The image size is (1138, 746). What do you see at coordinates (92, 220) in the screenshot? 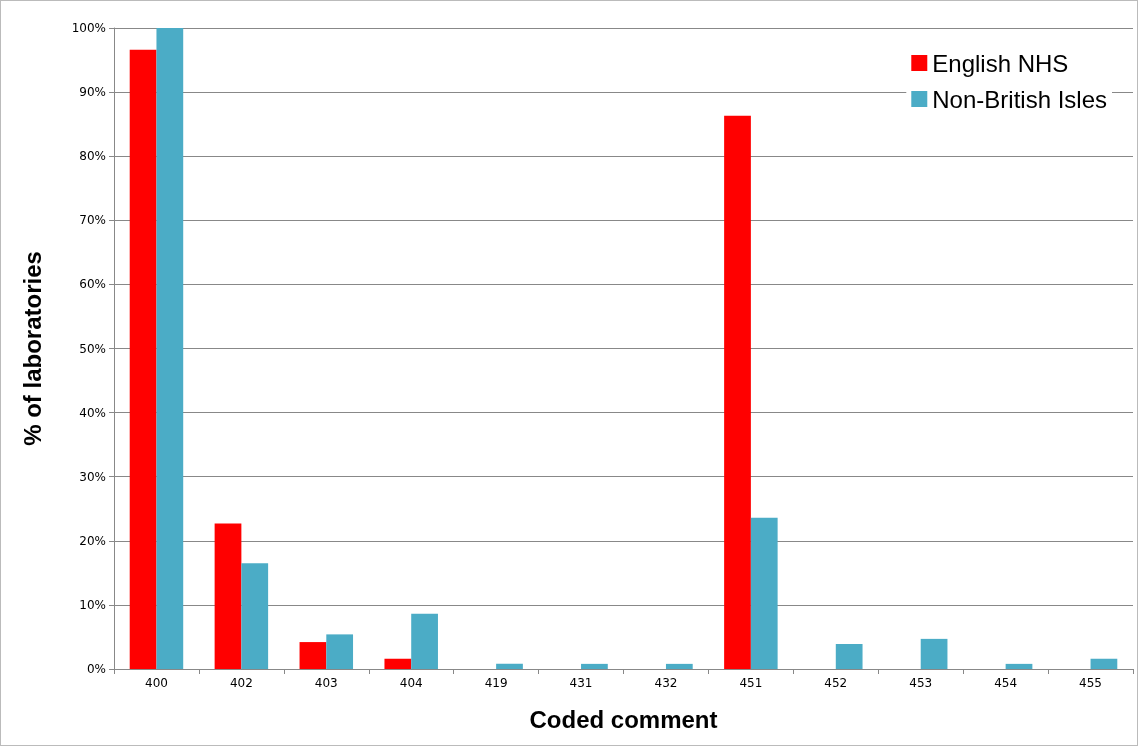
I see `y-tick-label: 70%` at bounding box center [92, 220].